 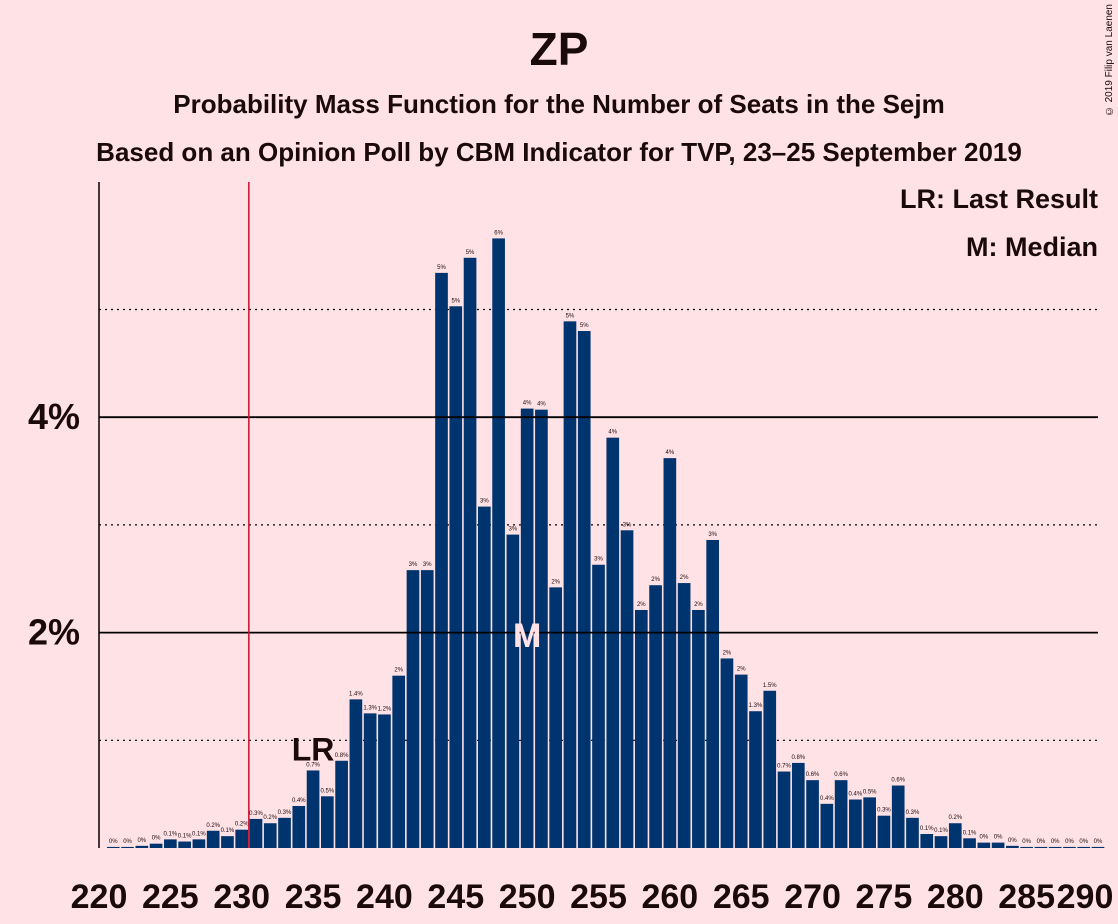 What do you see at coordinates (1026, 897) in the screenshot?
I see `x-tick-label: 285` at bounding box center [1026, 897].